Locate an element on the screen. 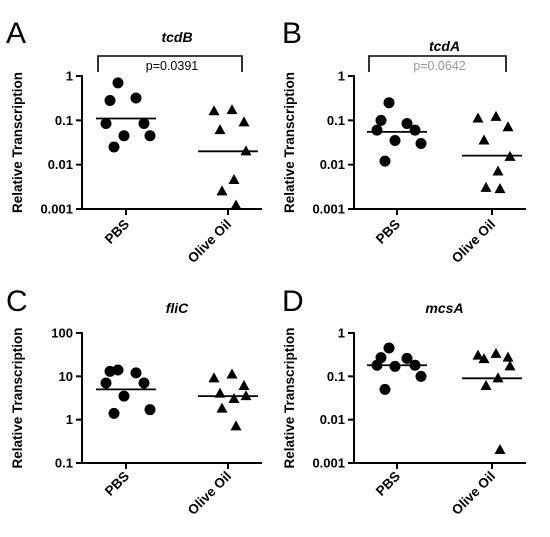  p-value-label: p=0.0391 is located at coordinates (172, 66).